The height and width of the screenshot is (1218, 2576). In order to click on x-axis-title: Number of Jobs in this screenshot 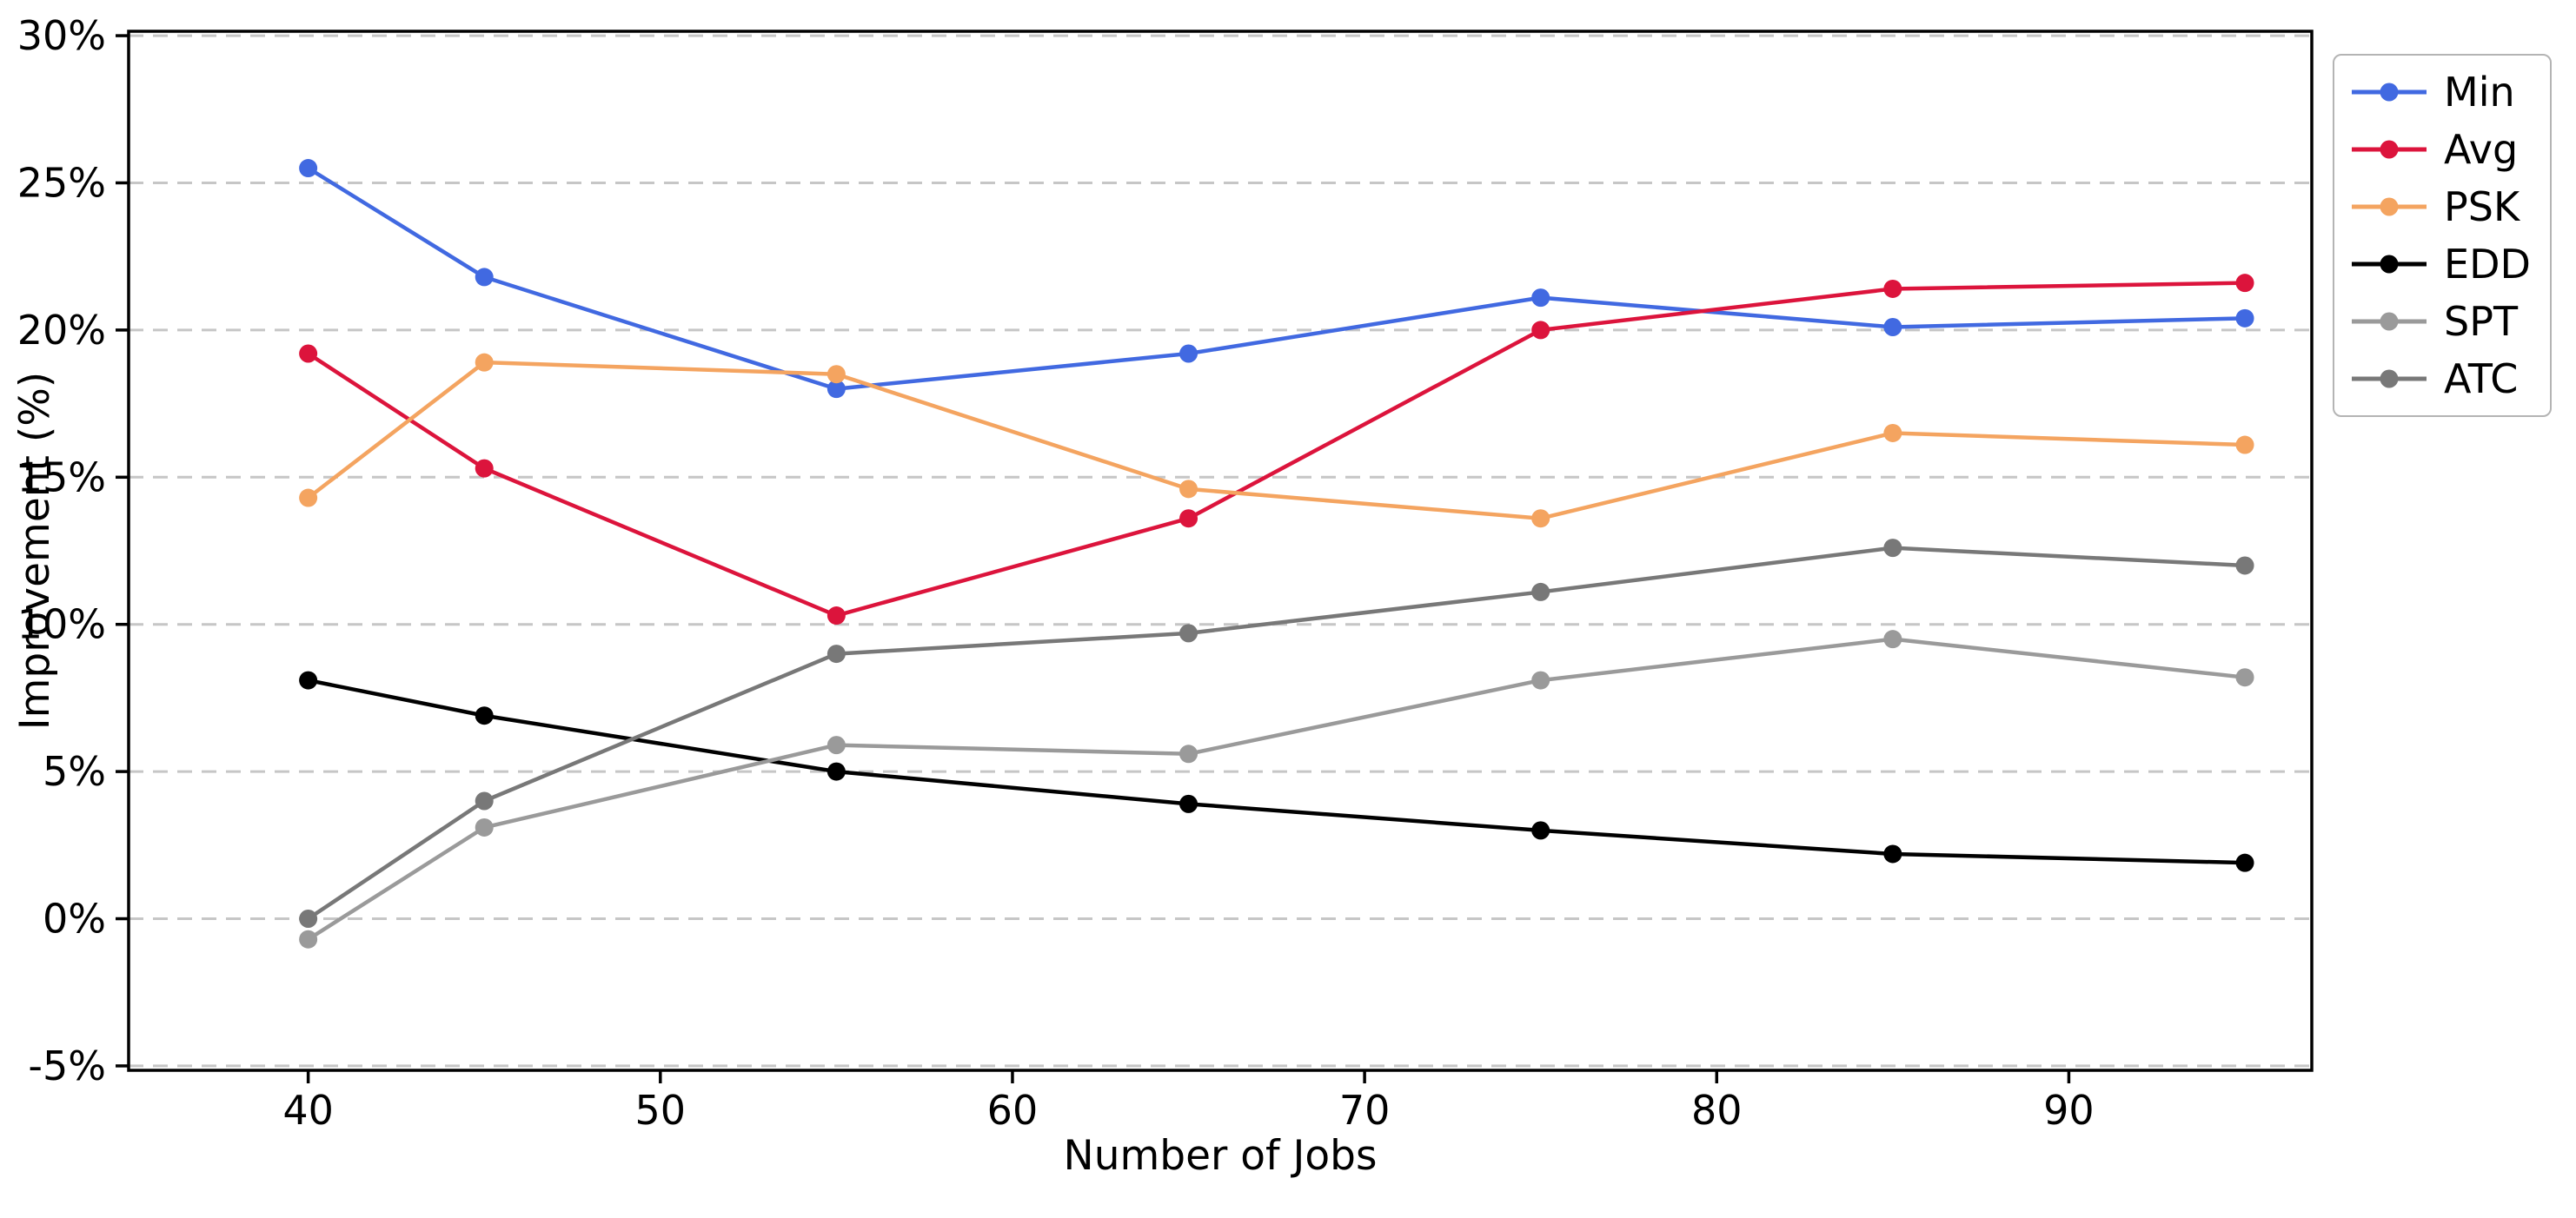, I will do `click(1221, 1156)`.